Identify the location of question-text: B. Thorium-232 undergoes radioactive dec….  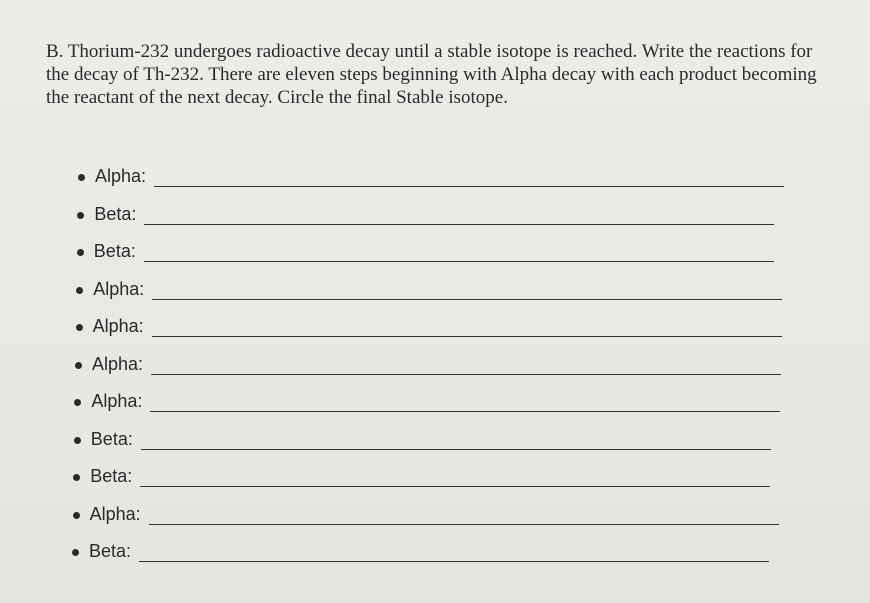
(431, 74).